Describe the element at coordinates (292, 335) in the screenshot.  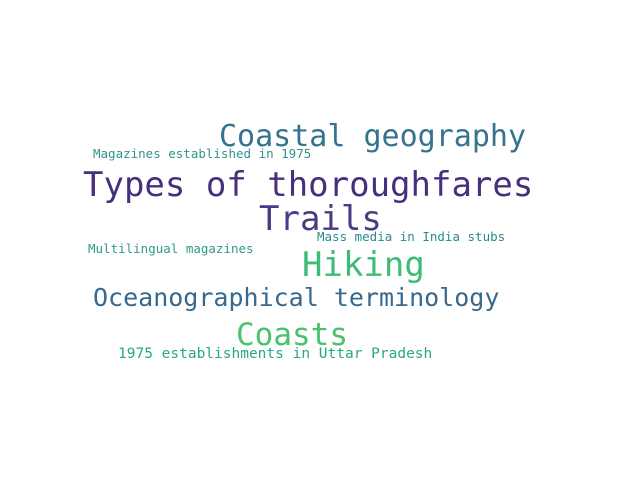
I see `word-coasts: Coasts` at that location.